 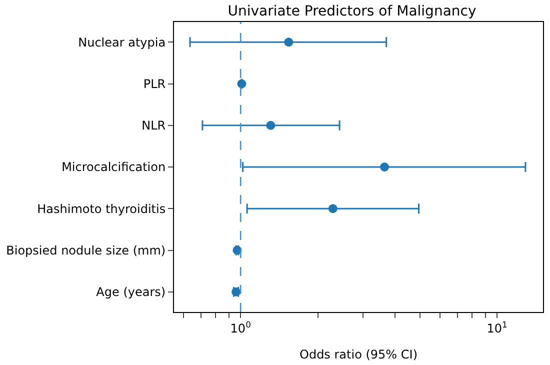 What do you see at coordinates (154, 125) in the screenshot?
I see `y-tick-label: NLR` at bounding box center [154, 125].